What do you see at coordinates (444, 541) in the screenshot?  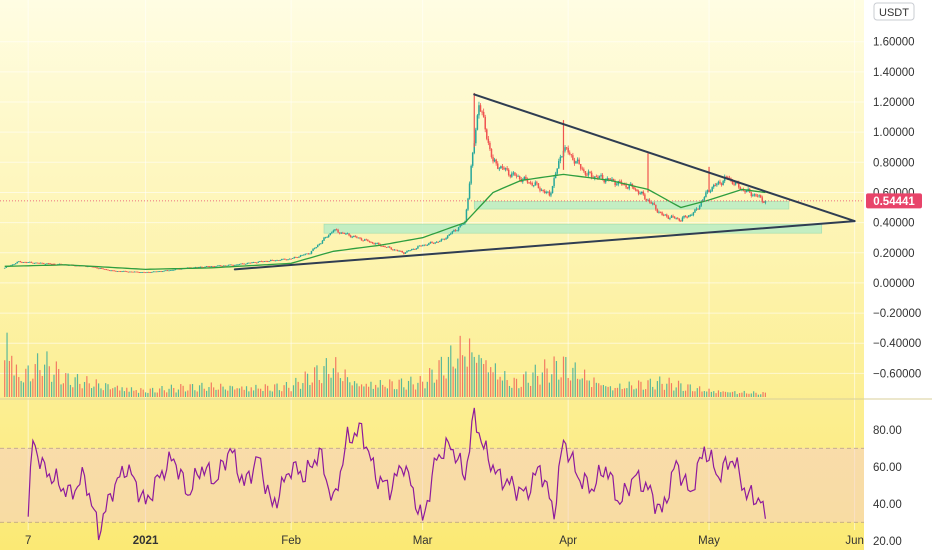 I see `time-axis: 7 2021 Feb Mar Apr May Jun` at bounding box center [444, 541].